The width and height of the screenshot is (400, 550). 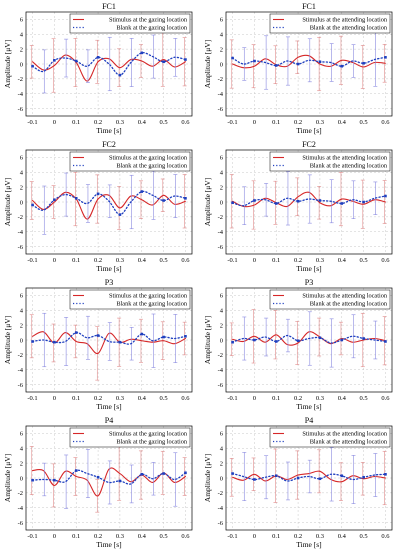 What do you see at coordinates (148, 158) in the screenshot?
I see `legend-label: Stimulus at the gazing location` at bounding box center [148, 158].